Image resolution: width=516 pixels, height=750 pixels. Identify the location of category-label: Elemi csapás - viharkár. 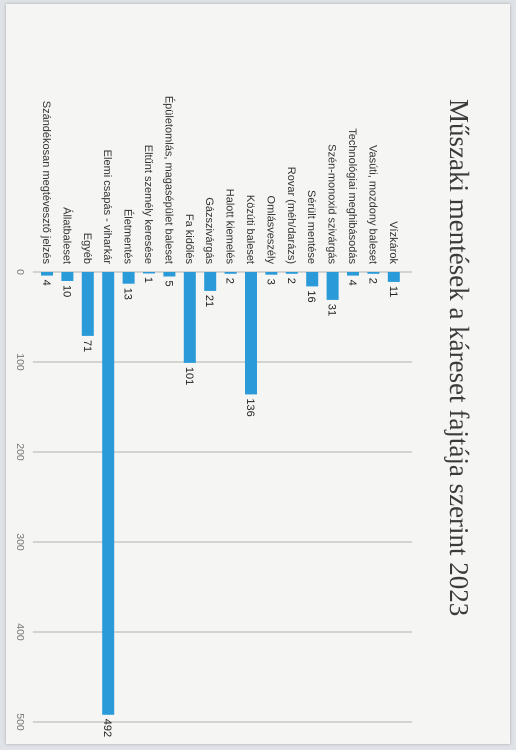
(107, 207).